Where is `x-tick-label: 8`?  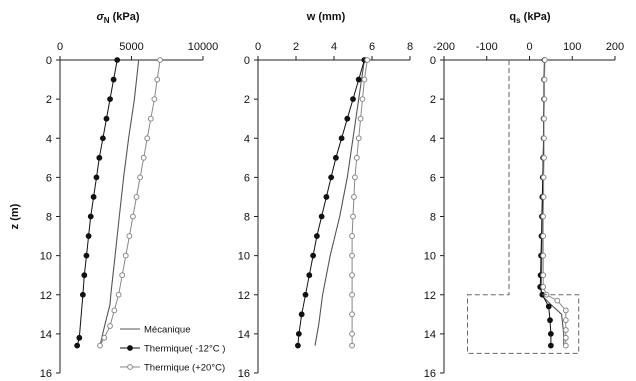 x-tick-label: 8 is located at coordinates (410, 47).